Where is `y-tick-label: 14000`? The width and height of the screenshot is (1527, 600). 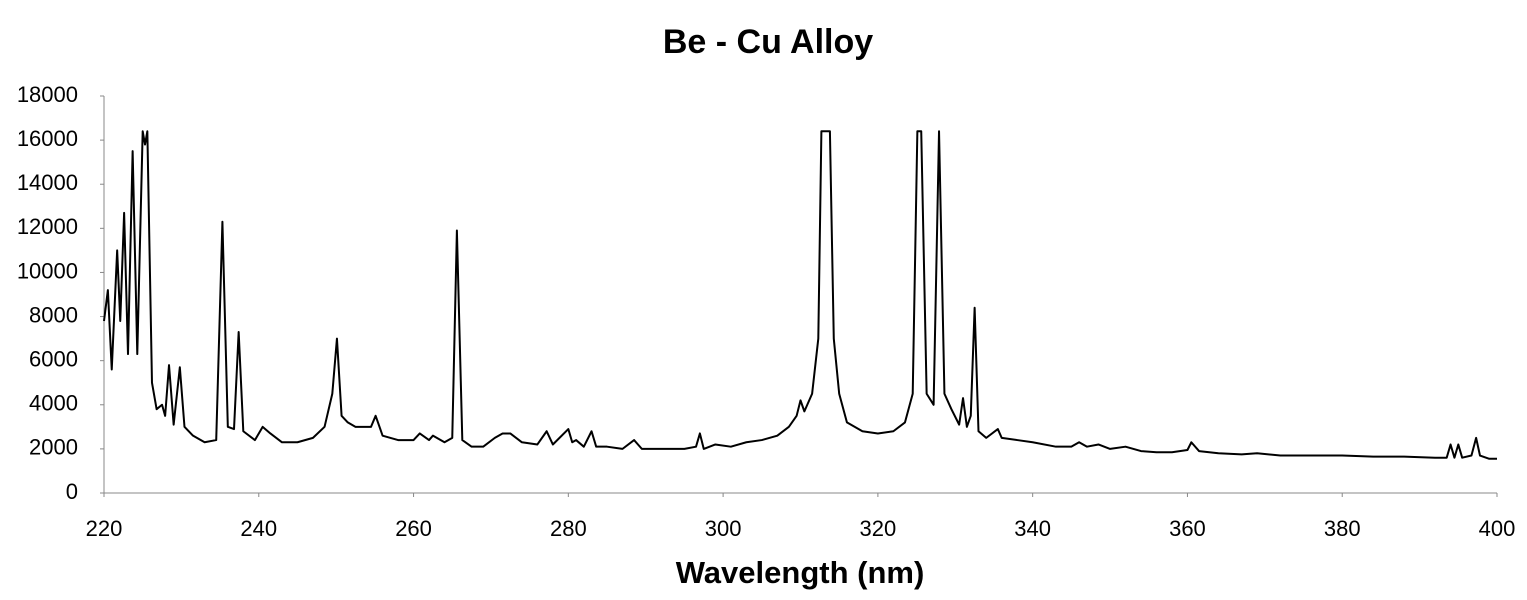 y-tick-label: 14000 is located at coordinates (47, 182).